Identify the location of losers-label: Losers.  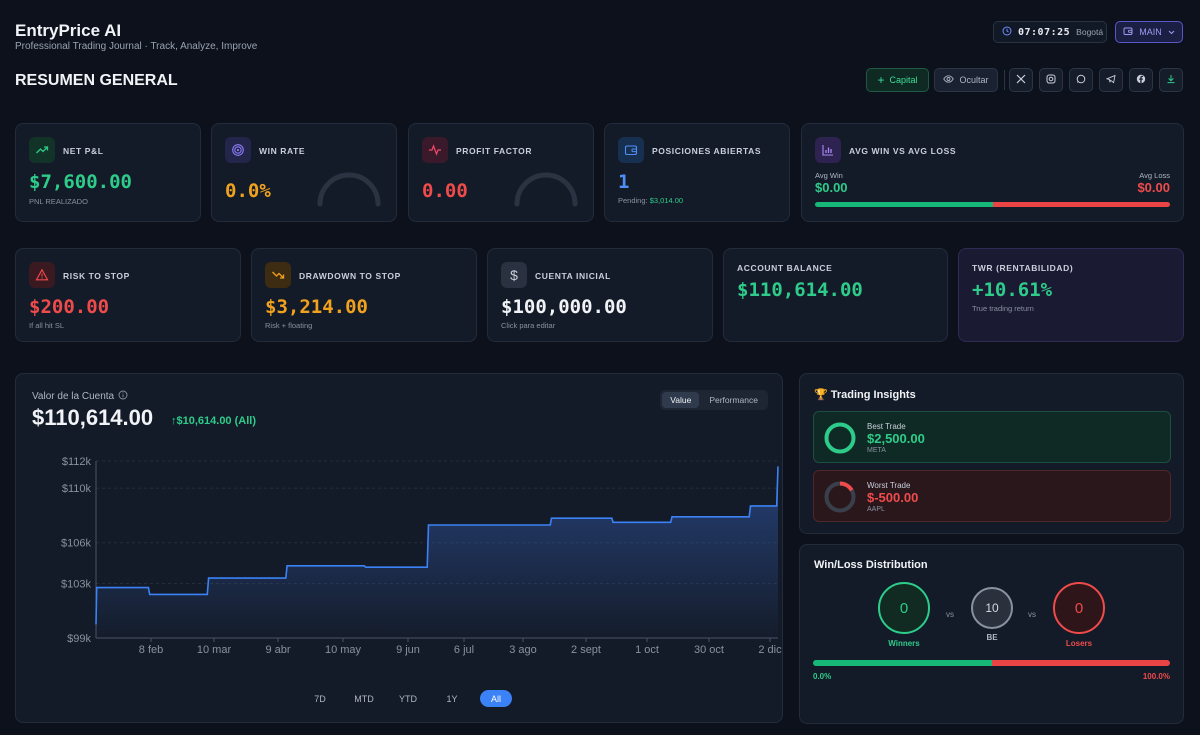
(1079, 643).